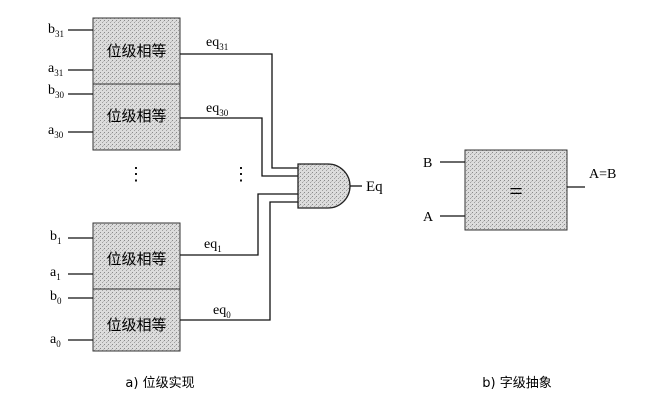  I want to click on input-b-label: b31, so click(56, 30).